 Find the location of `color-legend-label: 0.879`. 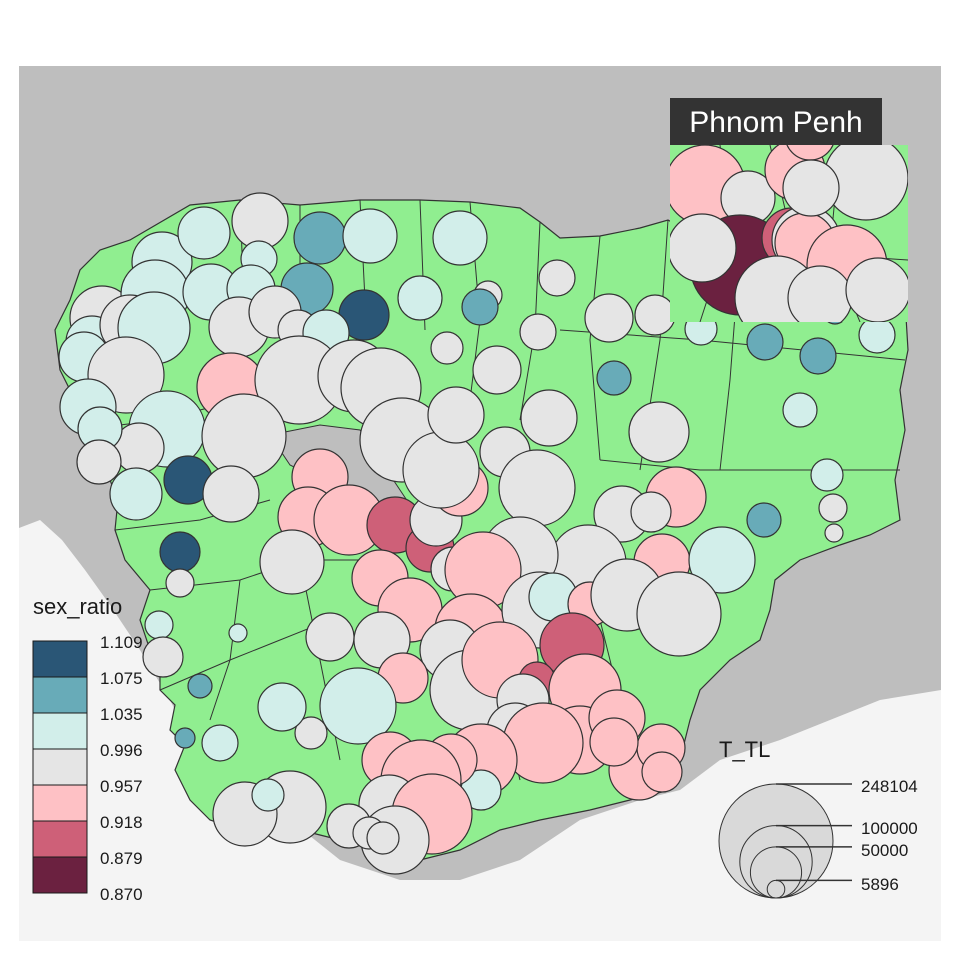

color-legend-label: 0.879 is located at coordinates (121, 858).